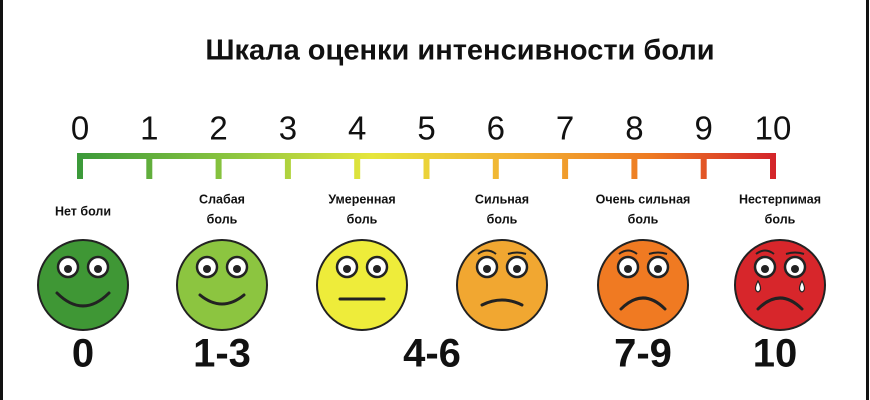 Image resolution: width=870 pixels, height=400 pixels. What do you see at coordinates (83, 354) in the screenshot?
I see `range-label: 0` at bounding box center [83, 354].